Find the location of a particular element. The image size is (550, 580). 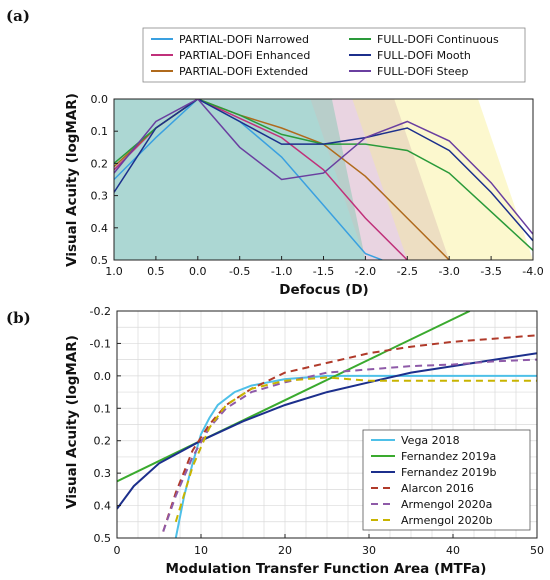

legend-label-vega-2018: Vega 2018 is located at coordinates (430, 440).